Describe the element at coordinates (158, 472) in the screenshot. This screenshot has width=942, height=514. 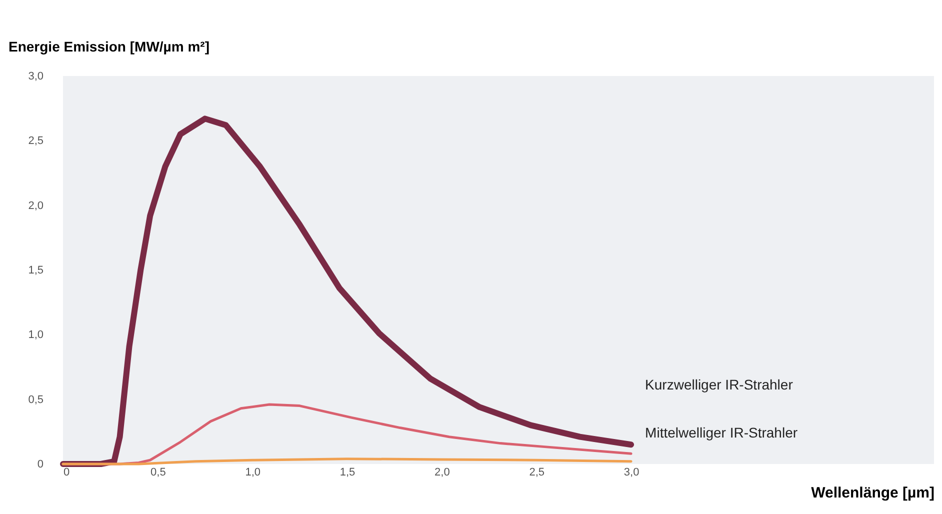
I see `x-tick-label: 0,5` at that location.